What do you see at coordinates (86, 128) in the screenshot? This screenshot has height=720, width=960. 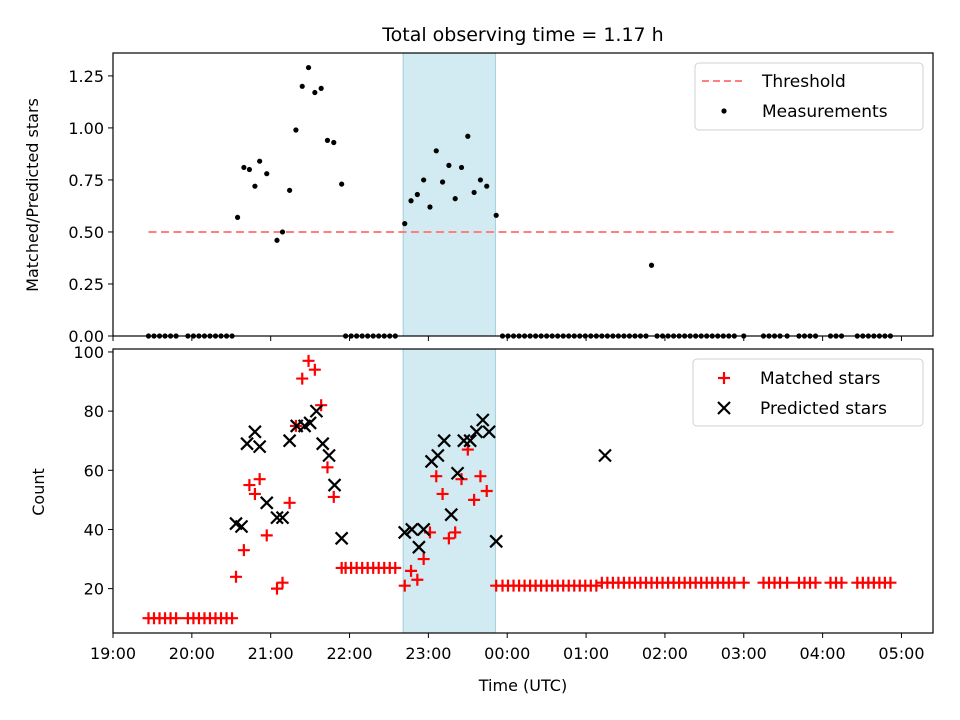 I see `y-tick-label: 1.00` at bounding box center [86, 128].